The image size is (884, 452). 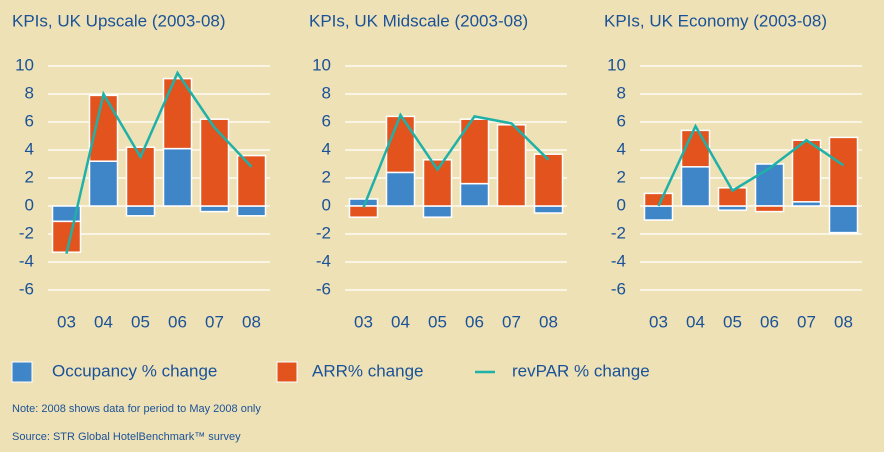 I want to click on legend-label: ARR% change, so click(x=368, y=370).